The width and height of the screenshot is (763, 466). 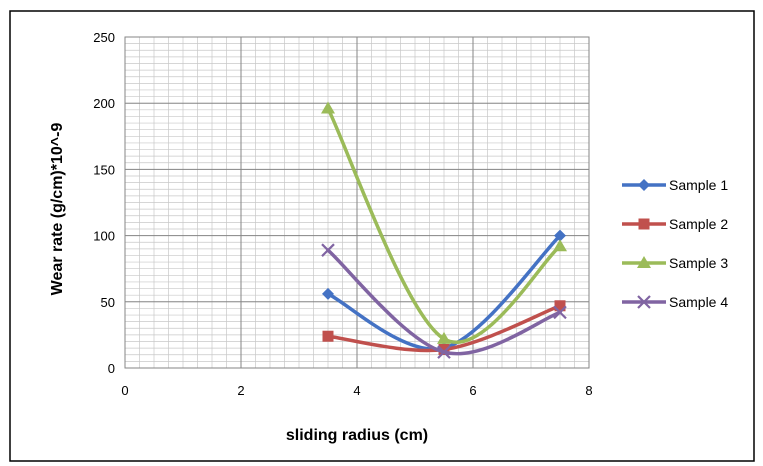 I want to click on legend-label: Sample 2, so click(x=698, y=224).